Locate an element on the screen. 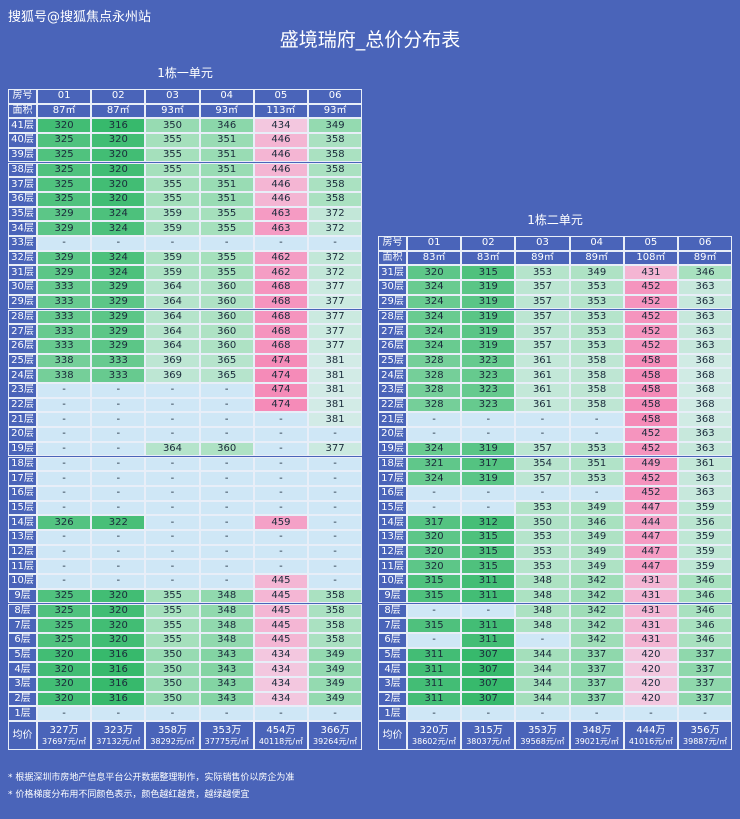  price-cell: 381 is located at coordinates (335, 420).